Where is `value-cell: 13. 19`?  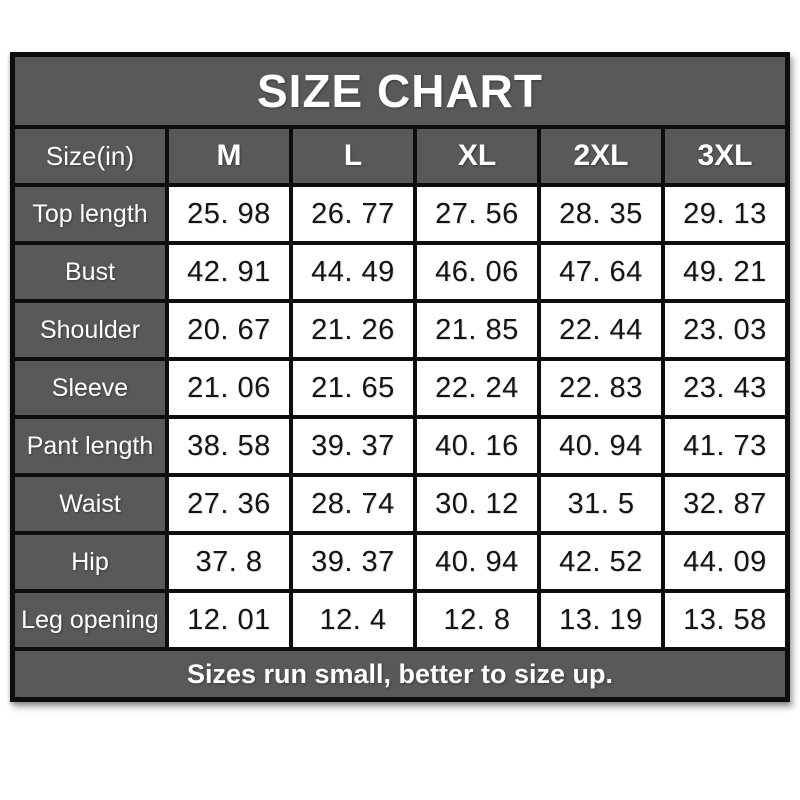 value-cell: 13. 19 is located at coordinates (601, 620).